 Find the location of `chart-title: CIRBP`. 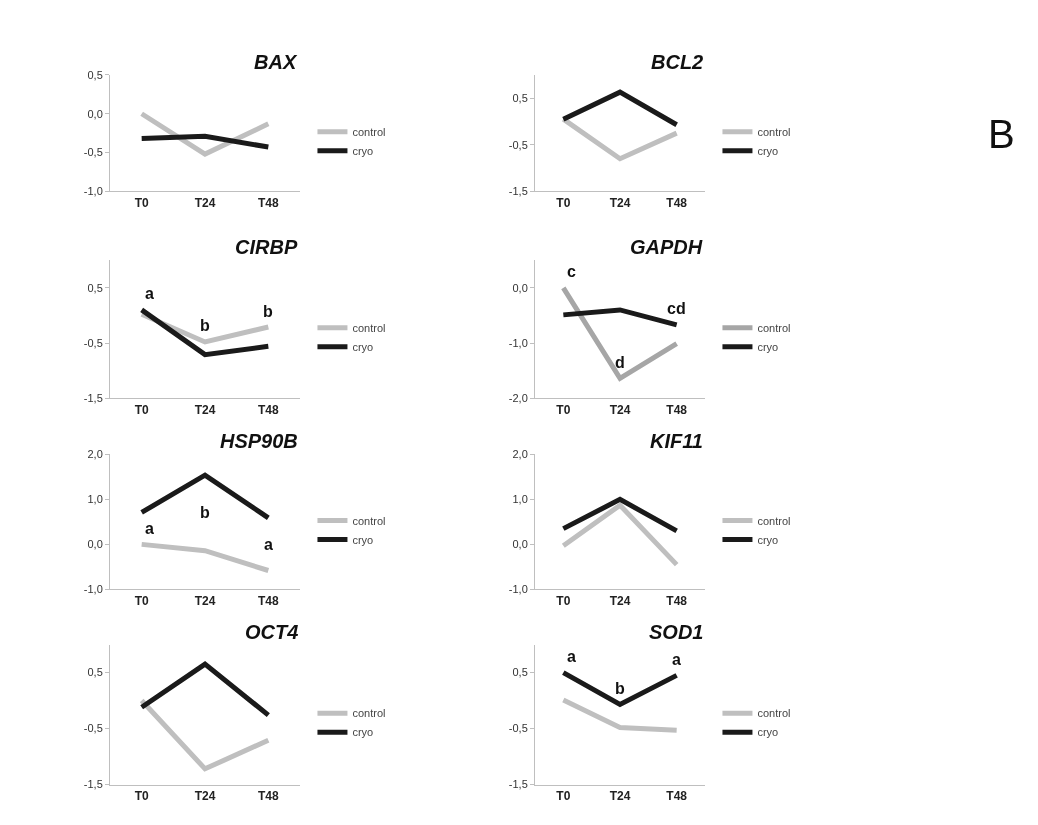

chart-title: CIRBP is located at coordinates (266, 247).